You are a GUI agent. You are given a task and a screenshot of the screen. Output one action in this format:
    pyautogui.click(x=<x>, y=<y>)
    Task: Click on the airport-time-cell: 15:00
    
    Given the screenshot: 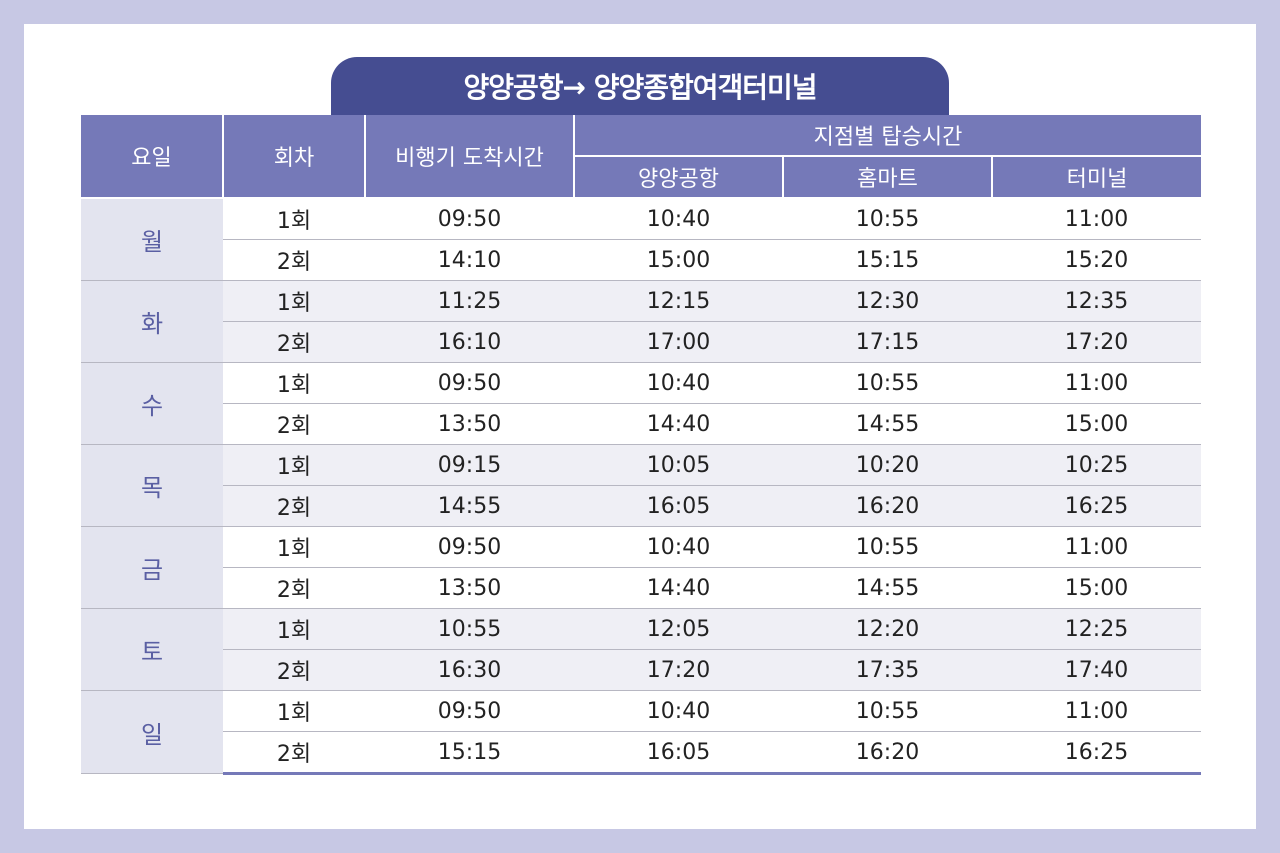 What is the action you would take?
    pyautogui.click(x=678, y=260)
    